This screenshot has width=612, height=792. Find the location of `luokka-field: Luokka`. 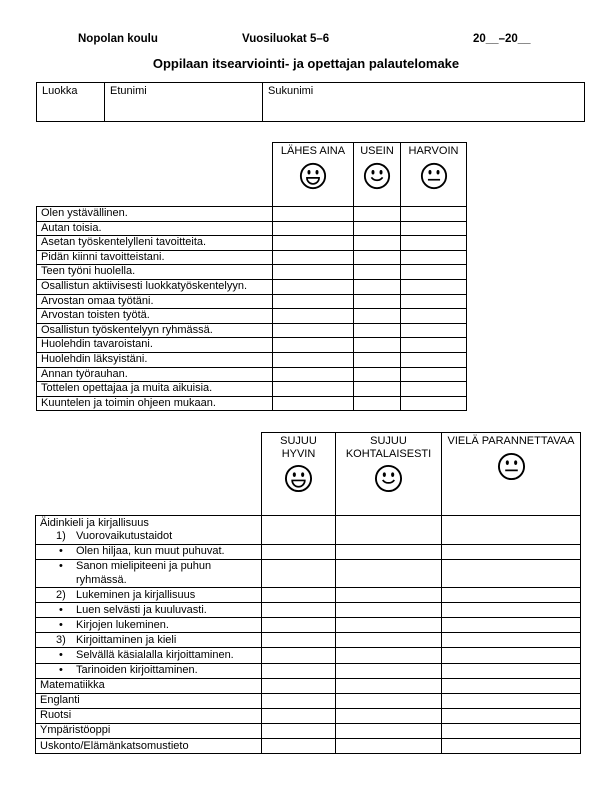

luokka-field: Luokka is located at coordinates (70, 102).